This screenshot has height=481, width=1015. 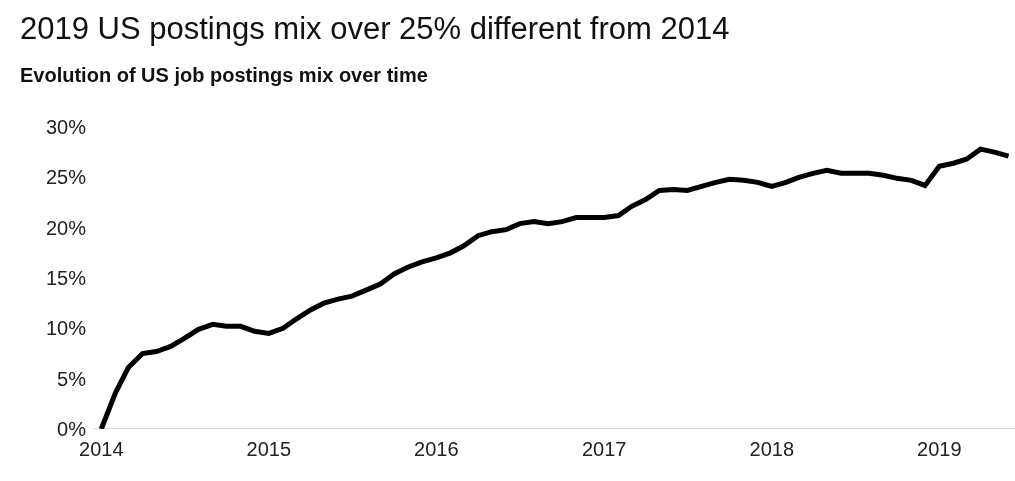 What do you see at coordinates (604, 449) in the screenshot?
I see `x-tick-label: 2017` at bounding box center [604, 449].